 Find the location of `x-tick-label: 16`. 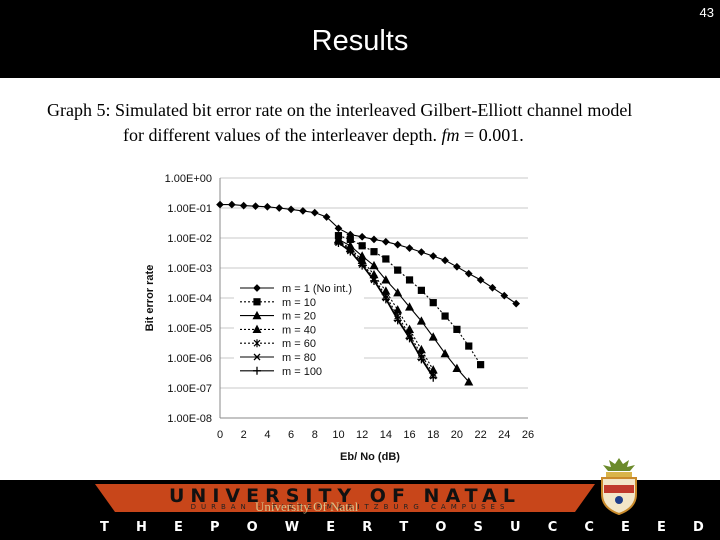

x-tick-label: 16 is located at coordinates (409, 435).